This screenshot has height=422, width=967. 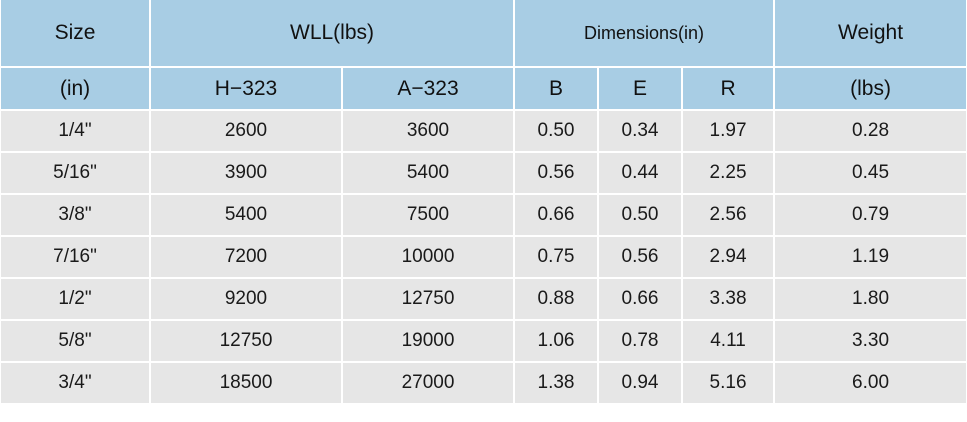 I want to click on cell-weight: 3.30, so click(x=871, y=342).